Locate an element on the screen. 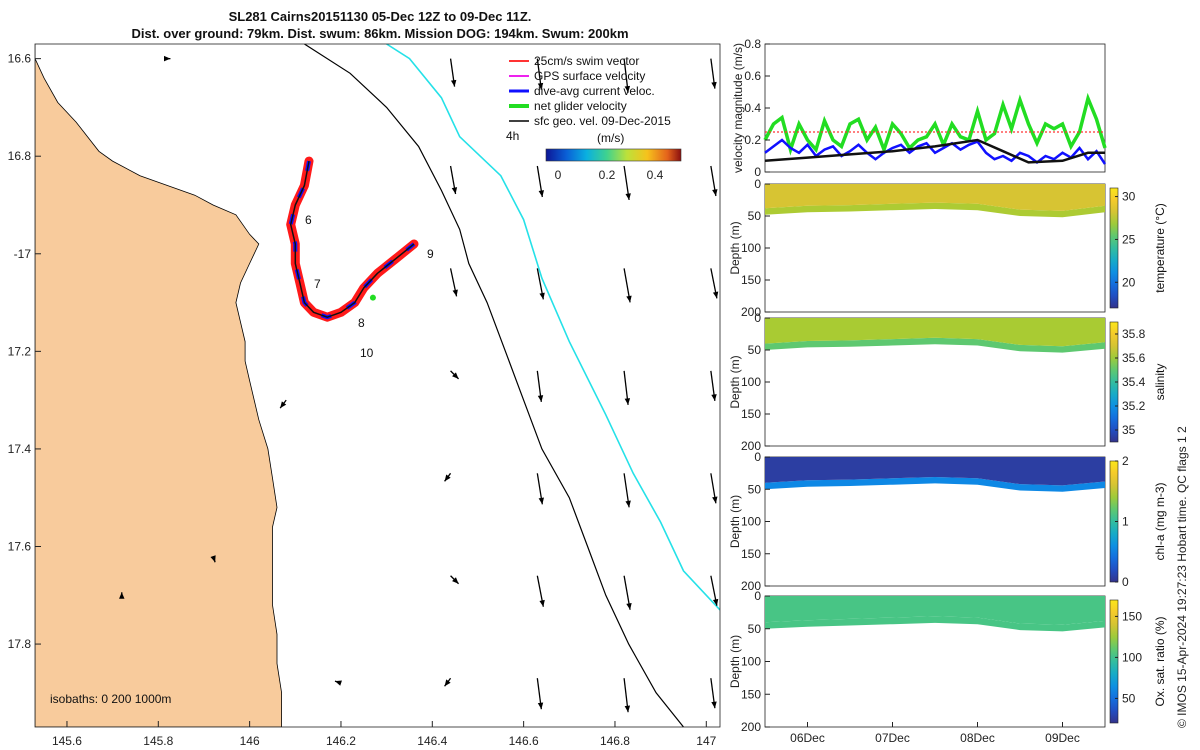  legend-time: 4h is located at coordinates (512, 136).